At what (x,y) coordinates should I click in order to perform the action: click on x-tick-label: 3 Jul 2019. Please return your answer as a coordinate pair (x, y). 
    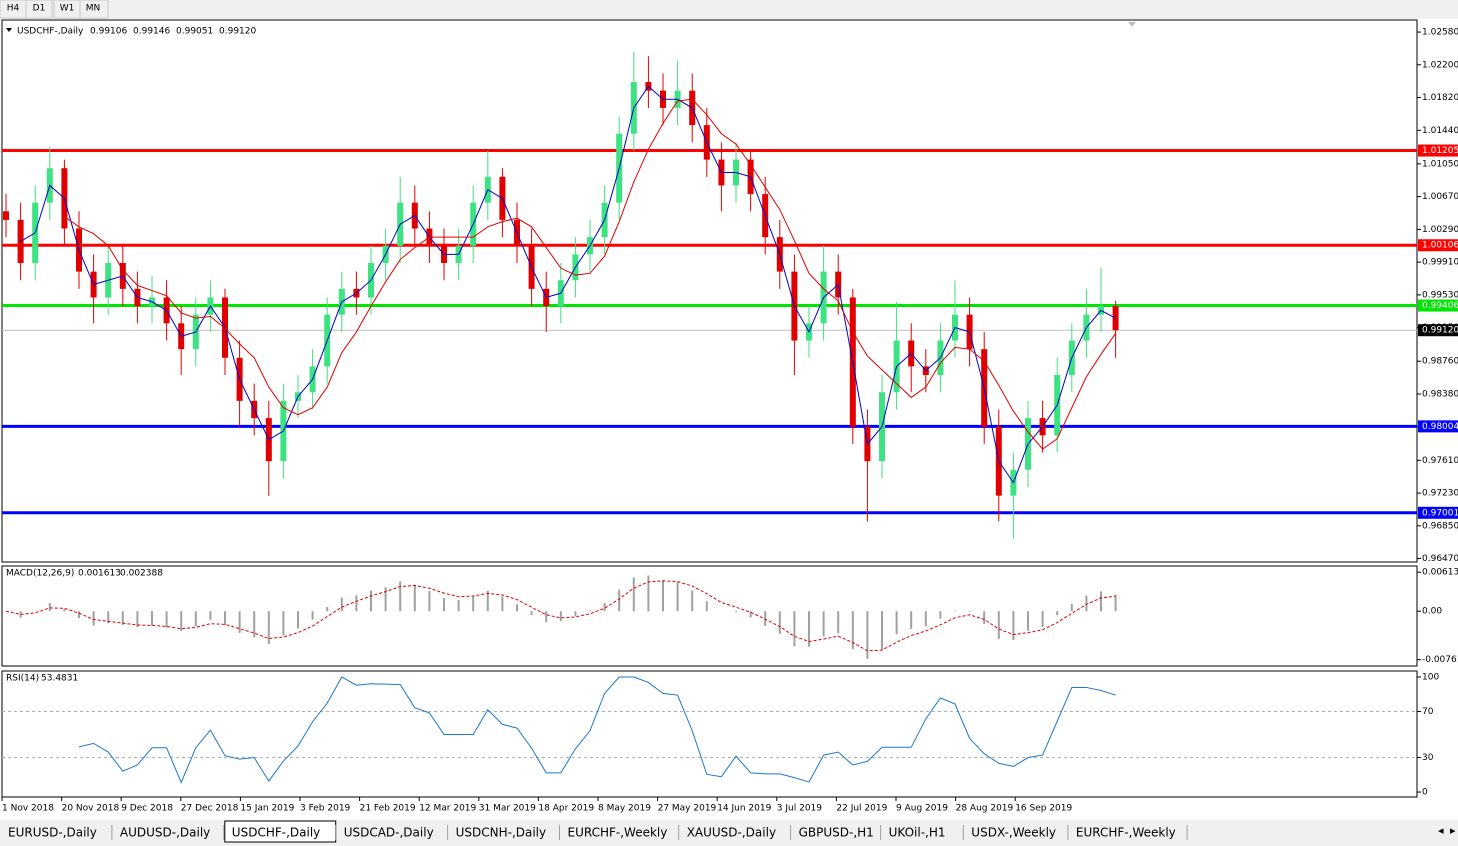
    Looking at the image, I should click on (799, 809).